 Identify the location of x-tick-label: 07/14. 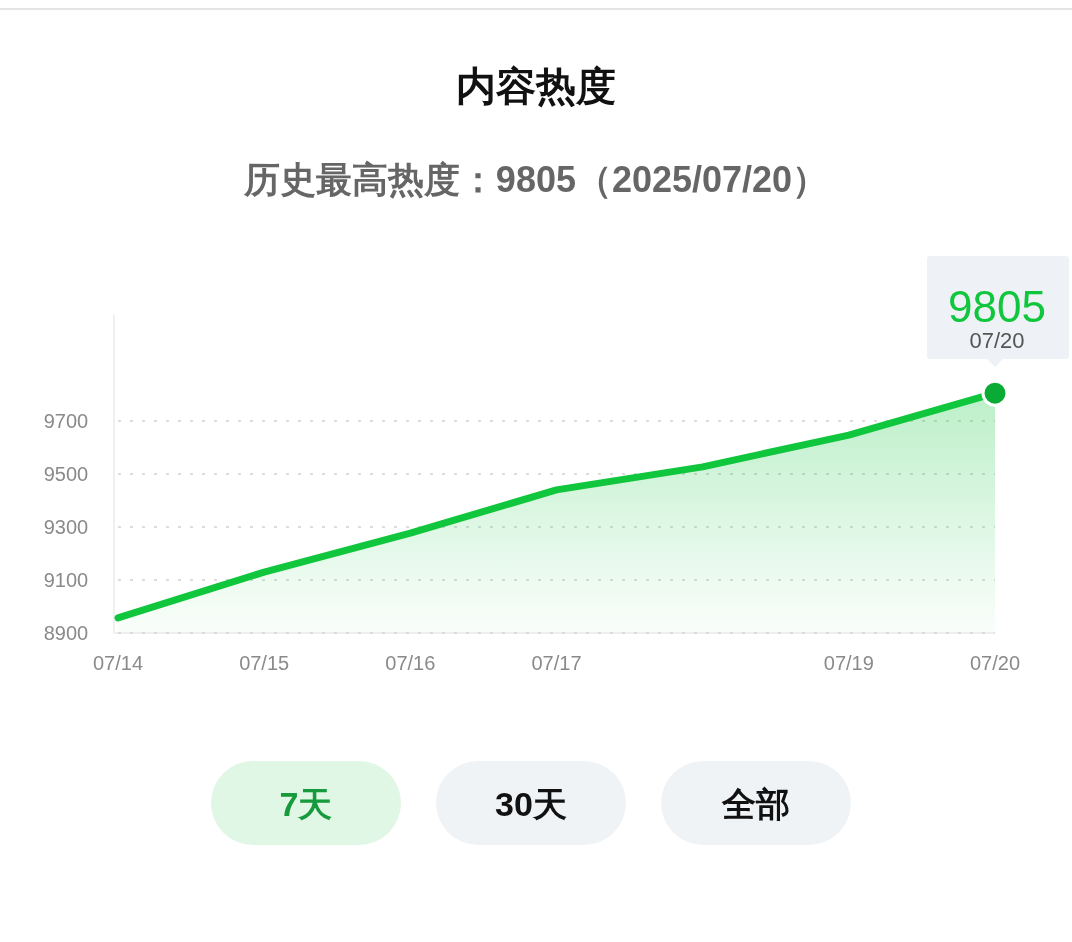
(118, 663).